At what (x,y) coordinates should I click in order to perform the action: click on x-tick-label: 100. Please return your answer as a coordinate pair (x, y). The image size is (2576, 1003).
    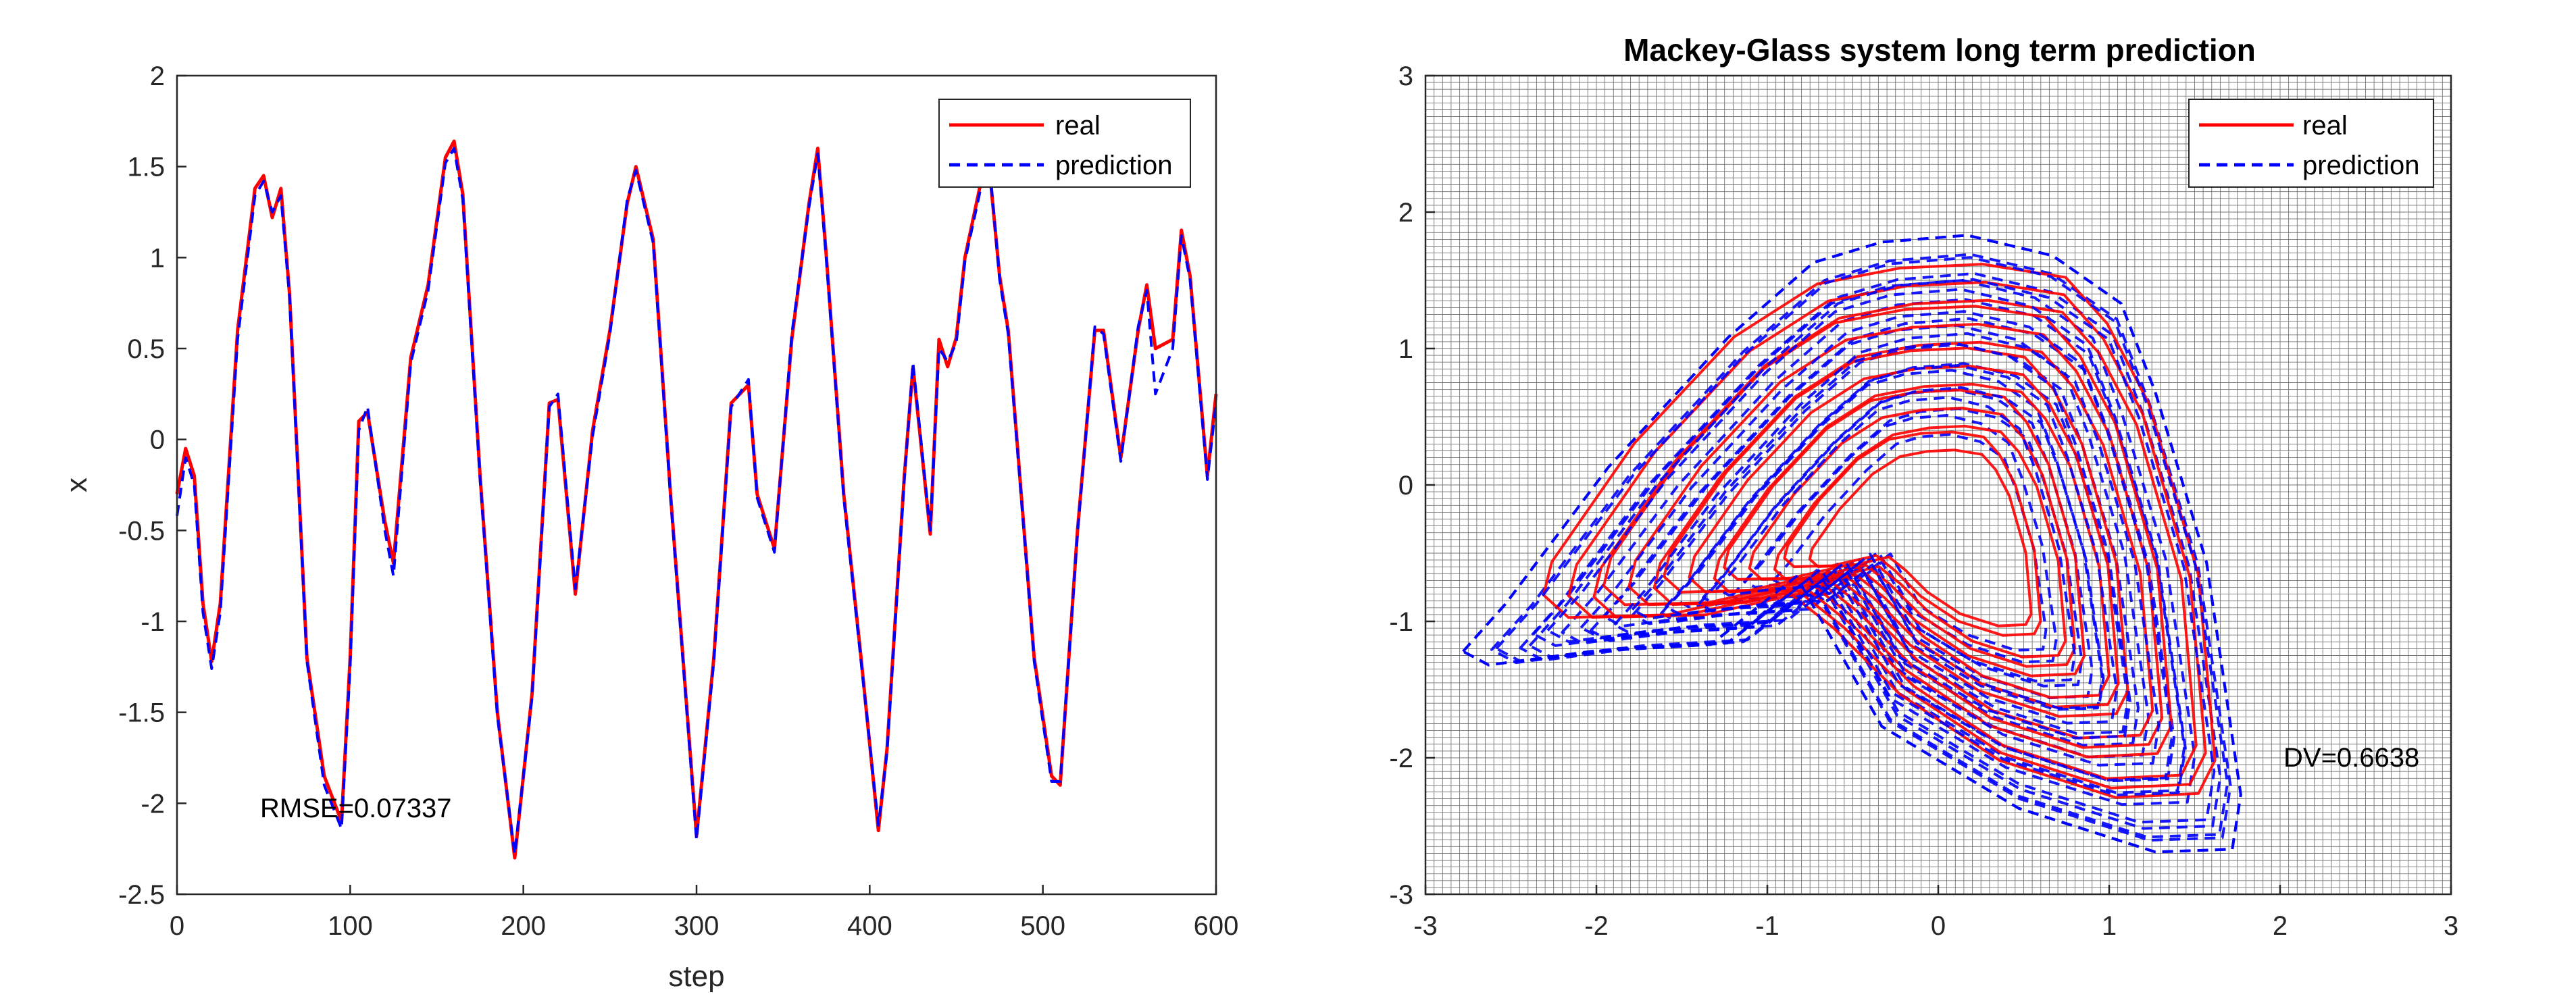
    Looking at the image, I should click on (350, 926).